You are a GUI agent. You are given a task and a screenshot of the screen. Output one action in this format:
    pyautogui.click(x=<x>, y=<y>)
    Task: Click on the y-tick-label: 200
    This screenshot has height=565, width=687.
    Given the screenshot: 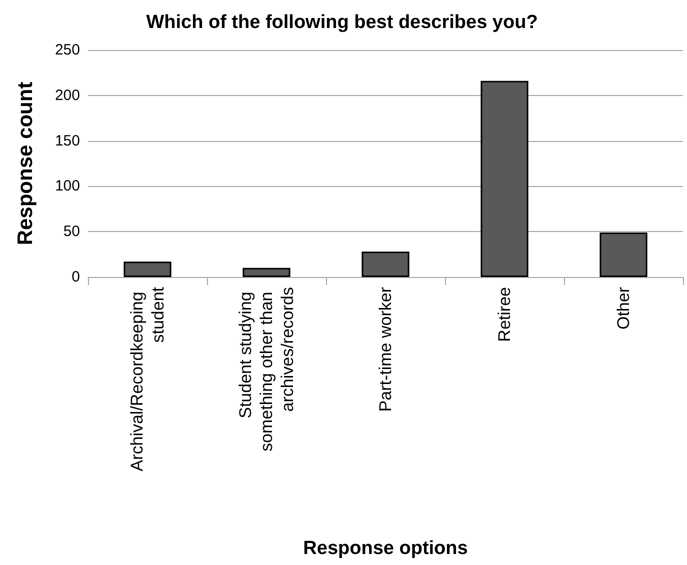 What is the action you would take?
    pyautogui.click(x=67, y=95)
    